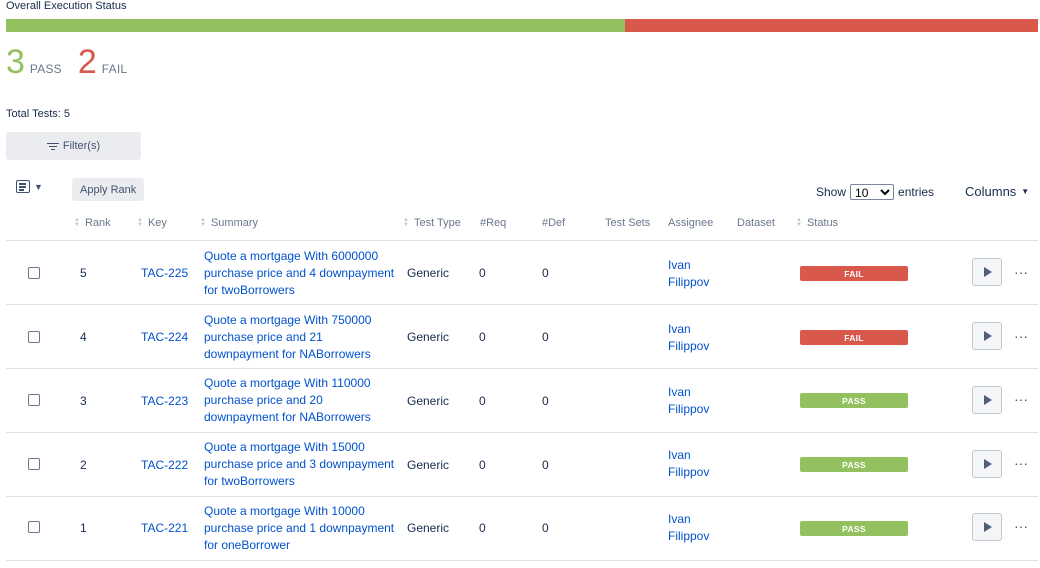 This screenshot has width=1040, height=568. What do you see at coordinates (831, 25) in the screenshot?
I see `progress-fail-segment` at bounding box center [831, 25].